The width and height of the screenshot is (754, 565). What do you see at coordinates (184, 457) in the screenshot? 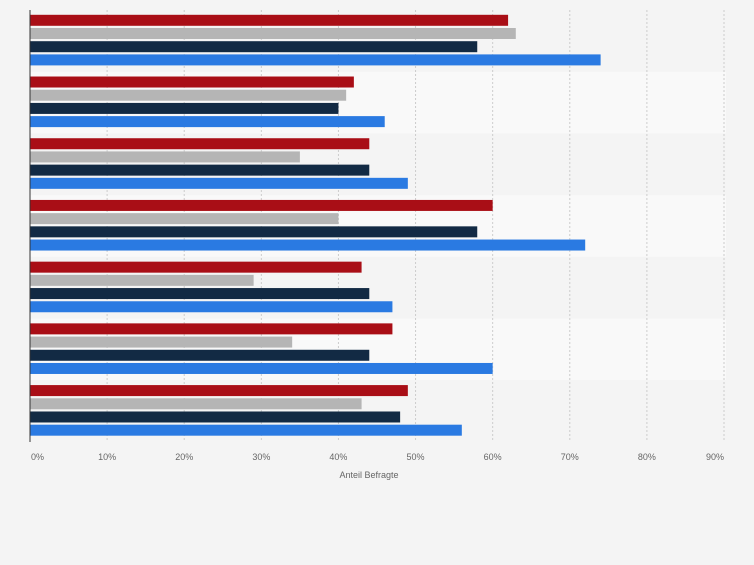
I see `x-tick-label: 20%` at bounding box center [184, 457].